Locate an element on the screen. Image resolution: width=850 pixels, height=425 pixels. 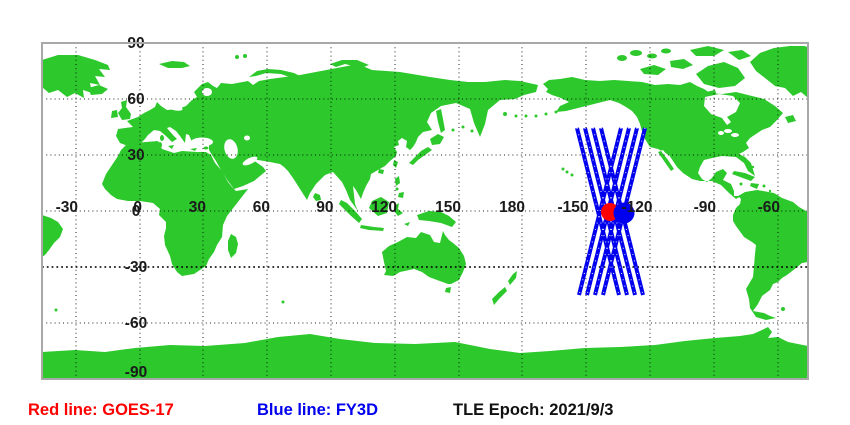
lat-label--90: -90 is located at coordinates (136, 372).